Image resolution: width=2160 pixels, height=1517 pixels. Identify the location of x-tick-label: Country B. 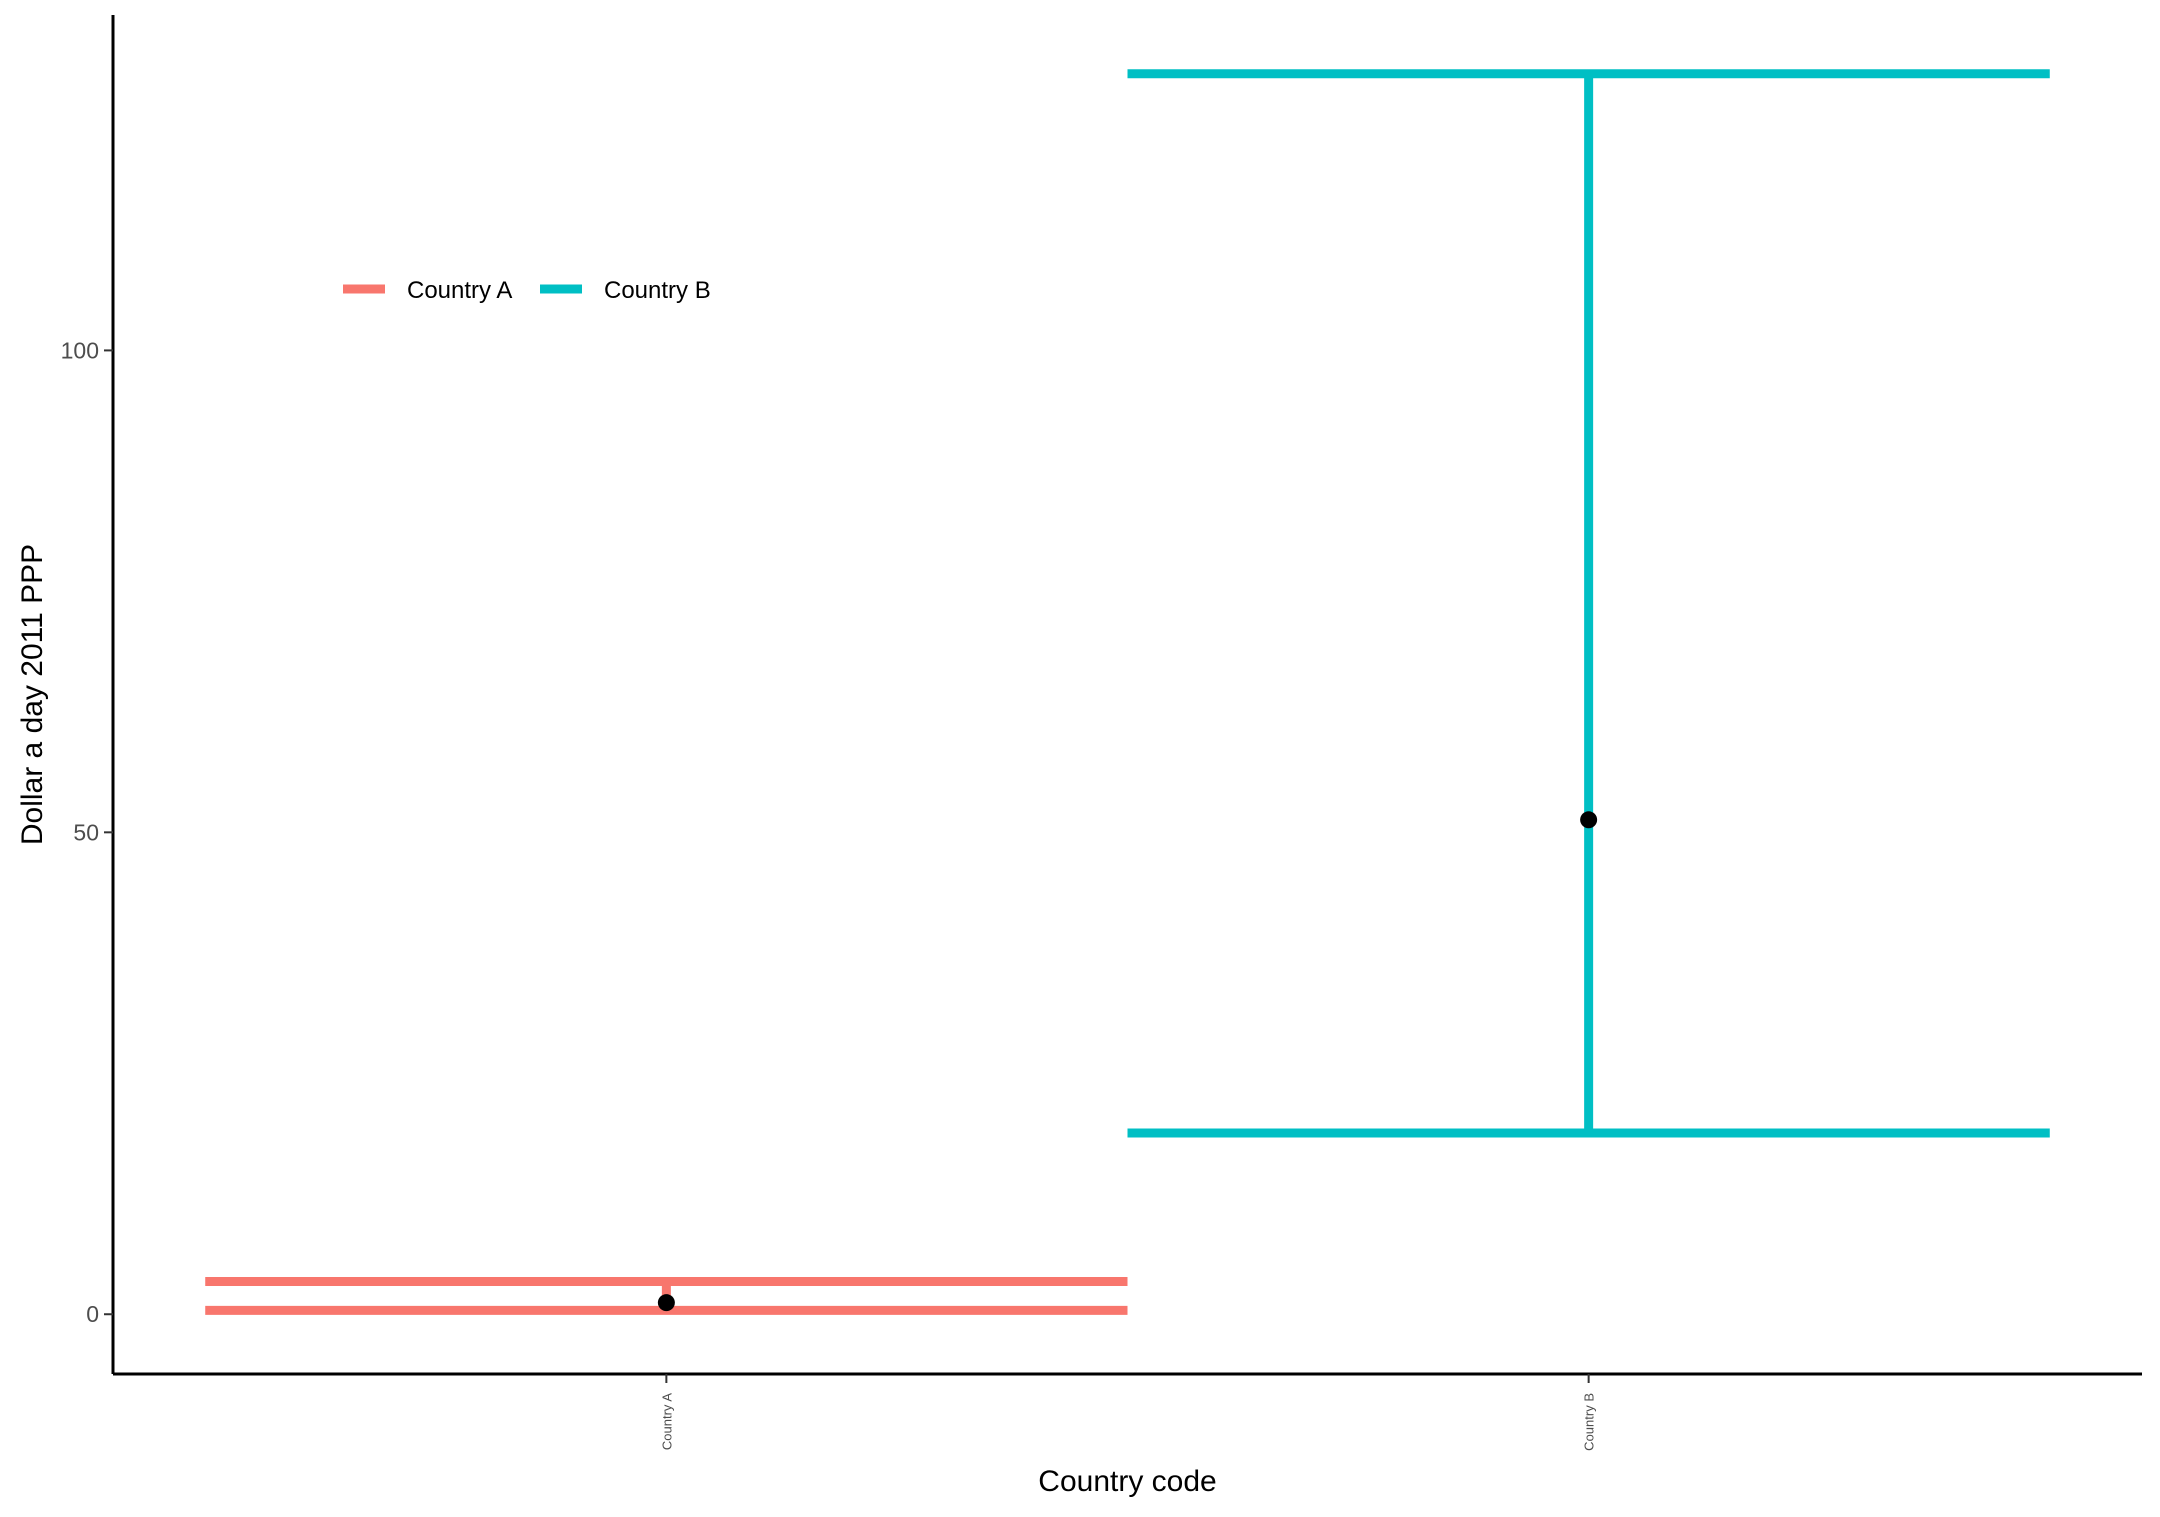
(1589, 1422).